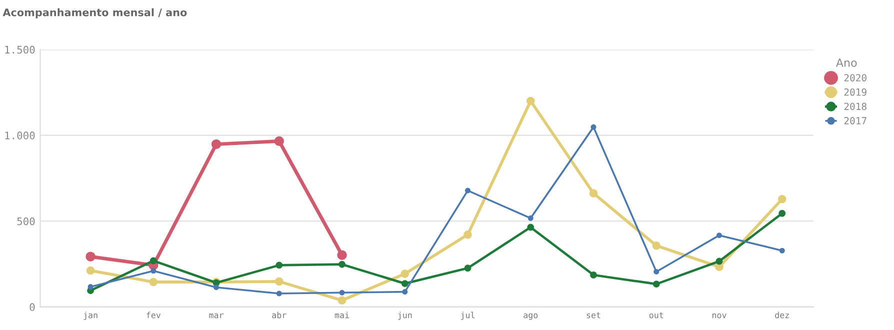 Image resolution: width=894 pixels, height=330 pixels. Describe the element at coordinates (32, 307) in the screenshot. I see `y-tick-label: 0` at that location.